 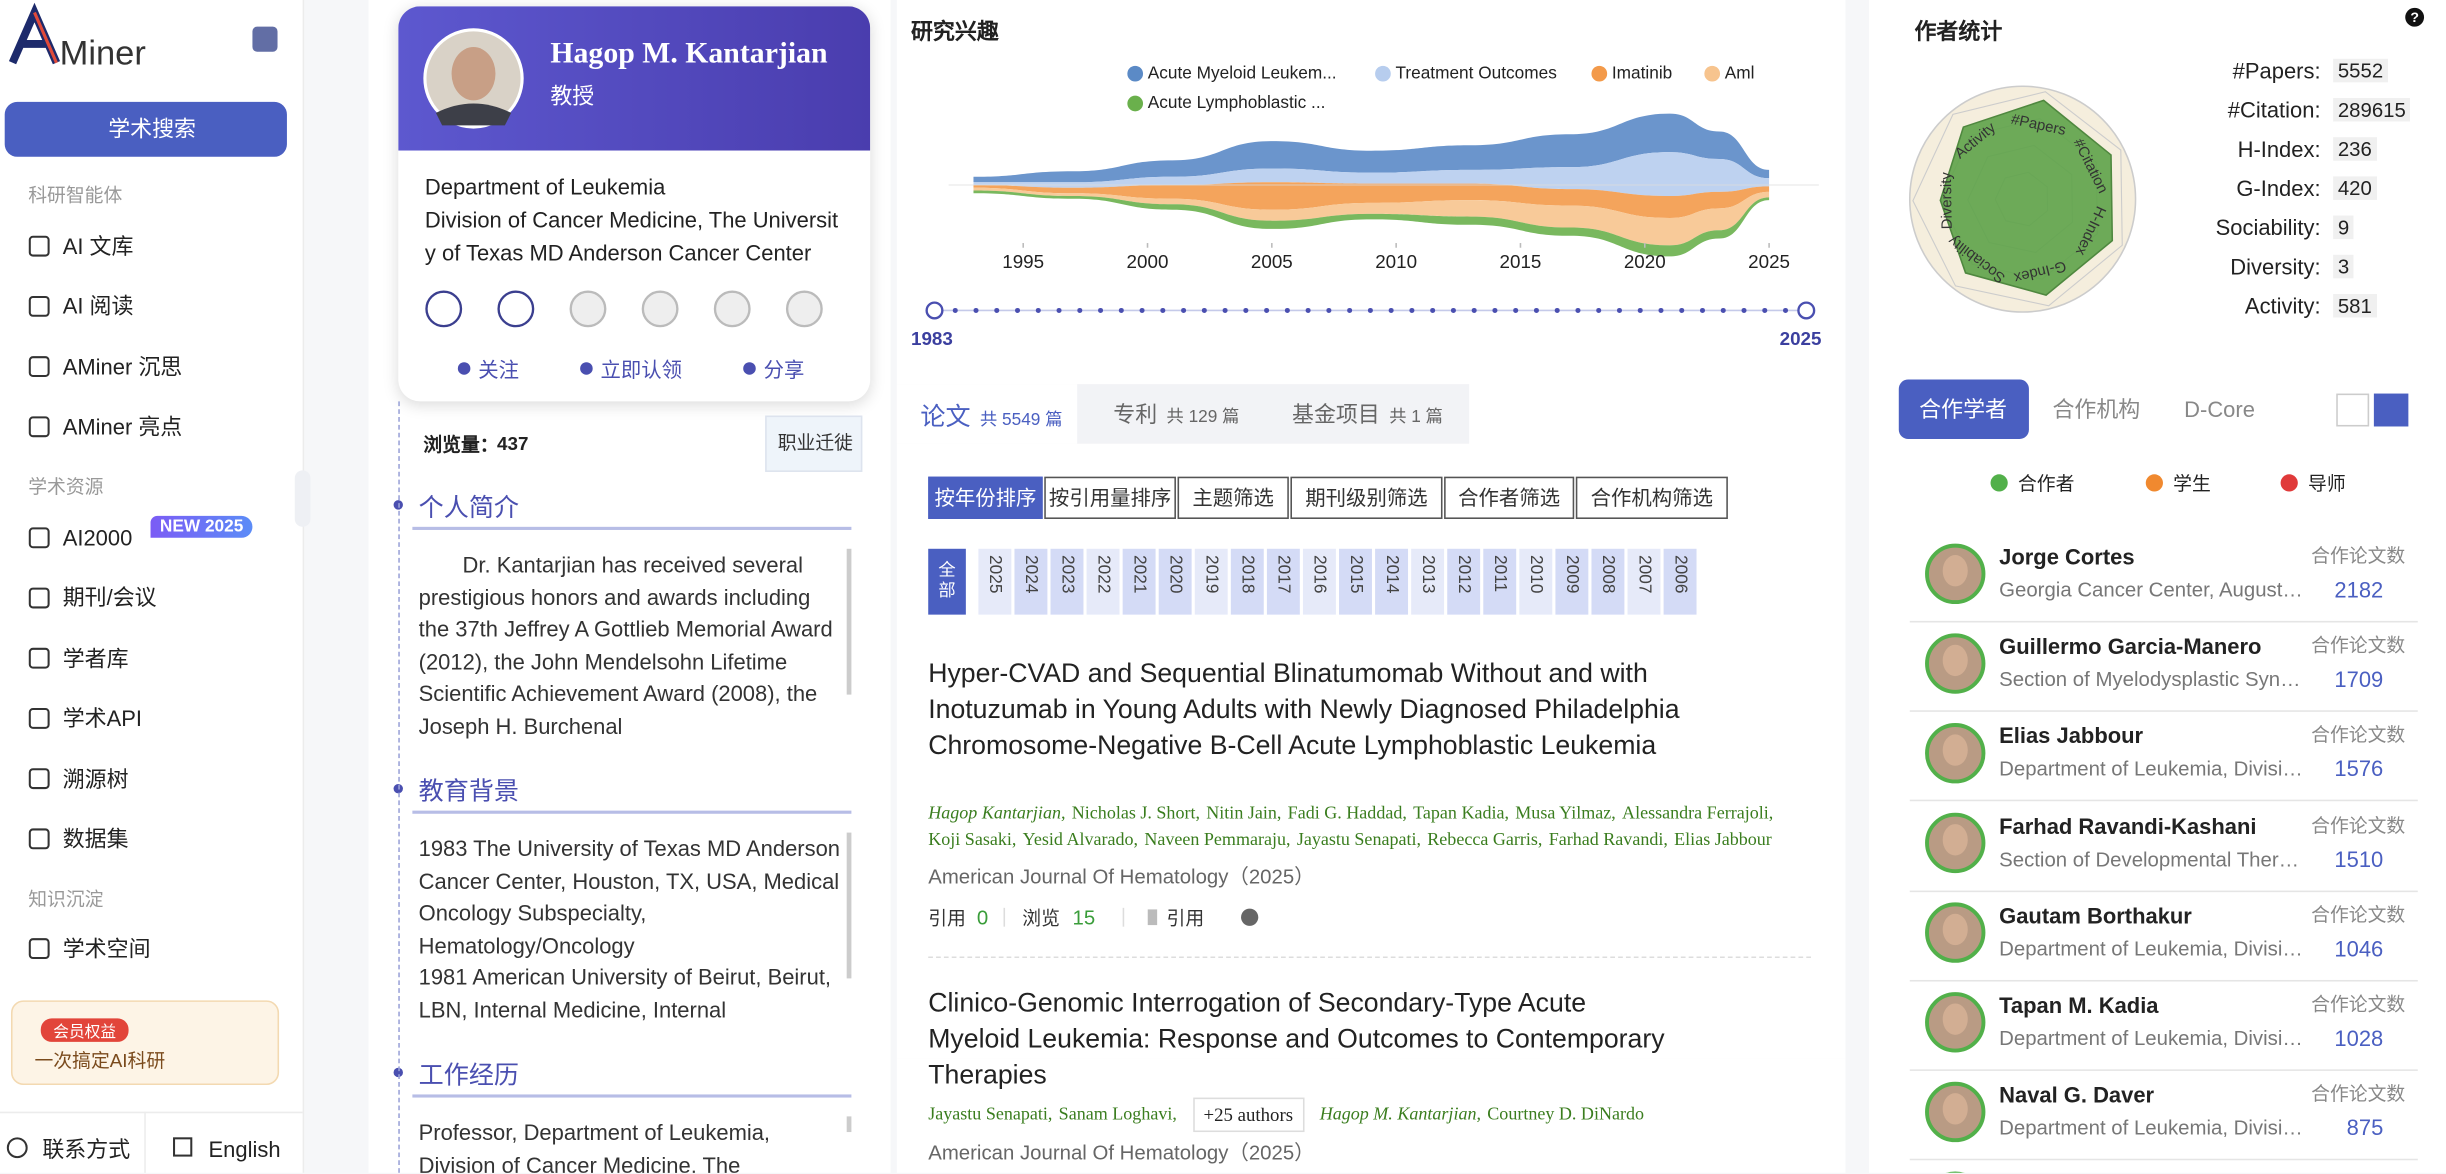 I want to click on filter-button: 期刊级别筛选, so click(x=1366, y=497).